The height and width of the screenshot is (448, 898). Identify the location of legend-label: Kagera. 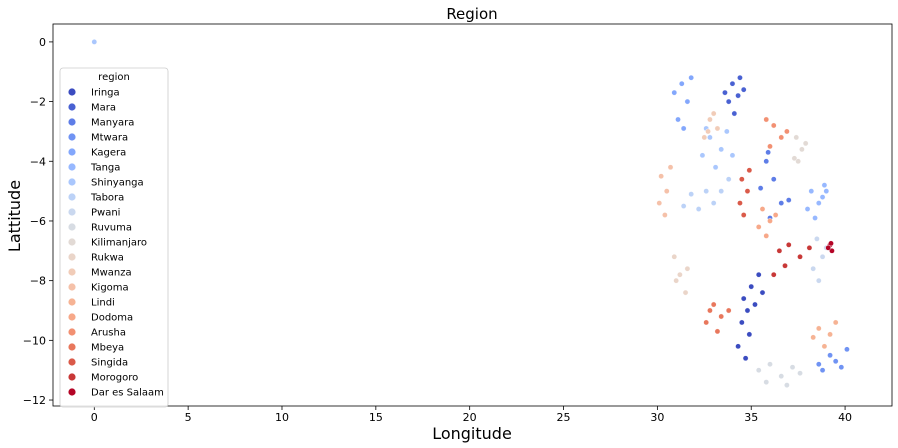
(108, 153).